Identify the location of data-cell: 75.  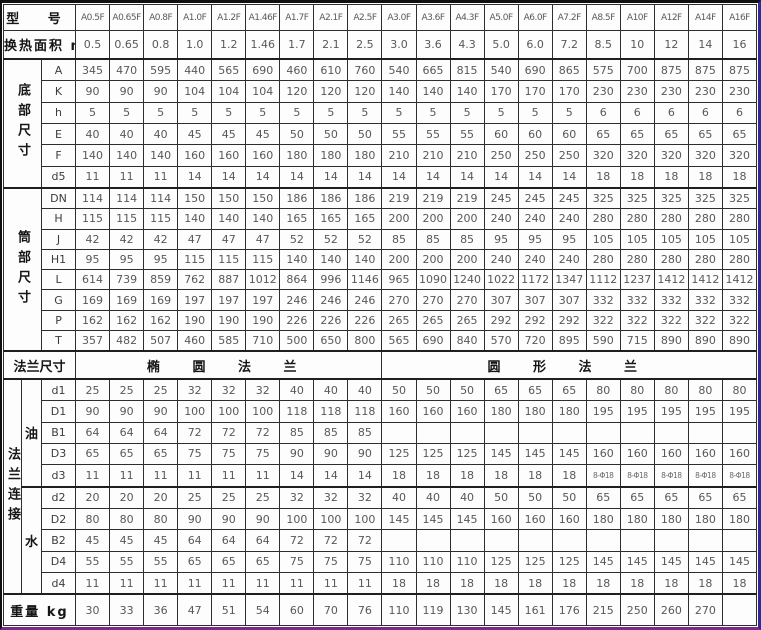
(229, 454).